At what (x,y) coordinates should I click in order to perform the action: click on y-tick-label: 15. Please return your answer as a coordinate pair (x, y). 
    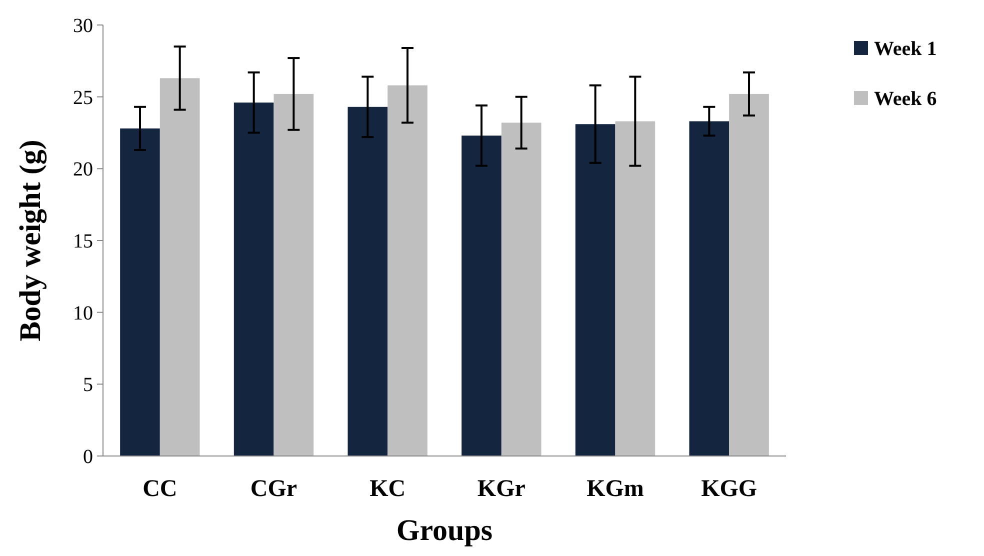
    Looking at the image, I should click on (83, 241).